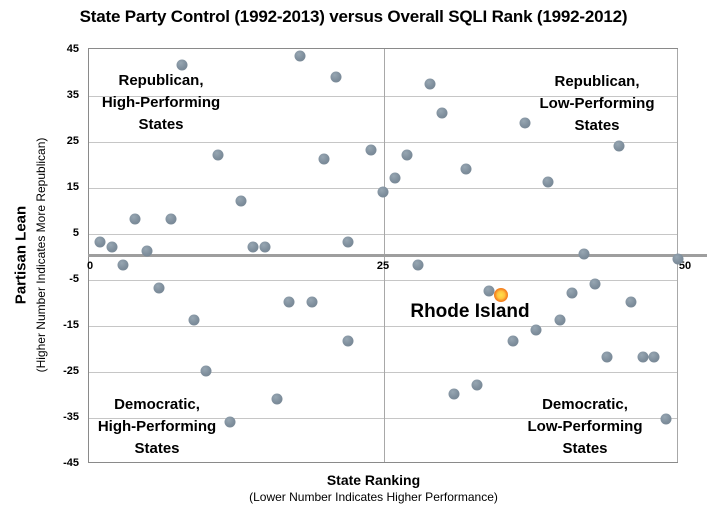 The height and width of the screenshot is (513, 707). Describe the element at coordinates (71, 371) in the screenshot. I see `y-tick-label: -25` at that location.